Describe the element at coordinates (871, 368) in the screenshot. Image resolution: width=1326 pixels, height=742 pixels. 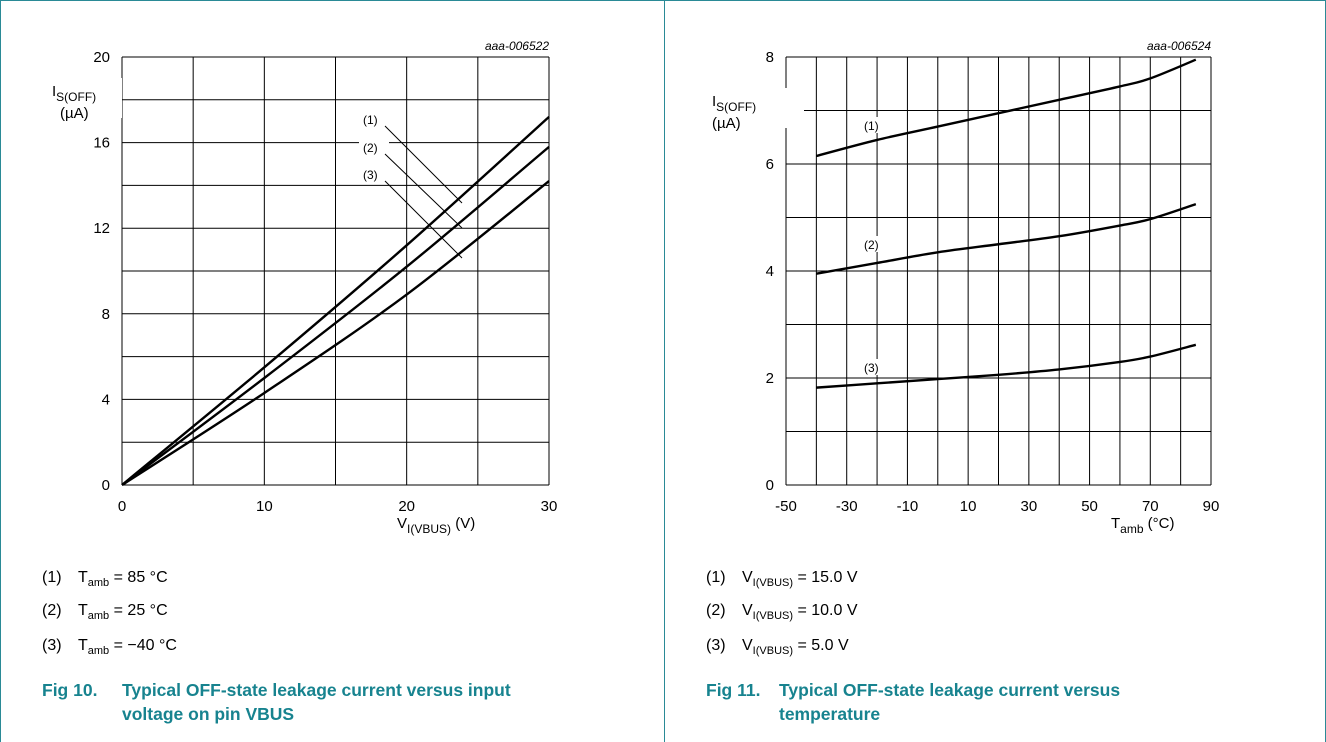
I see `chart2-series-label-3: (3)` at that location.